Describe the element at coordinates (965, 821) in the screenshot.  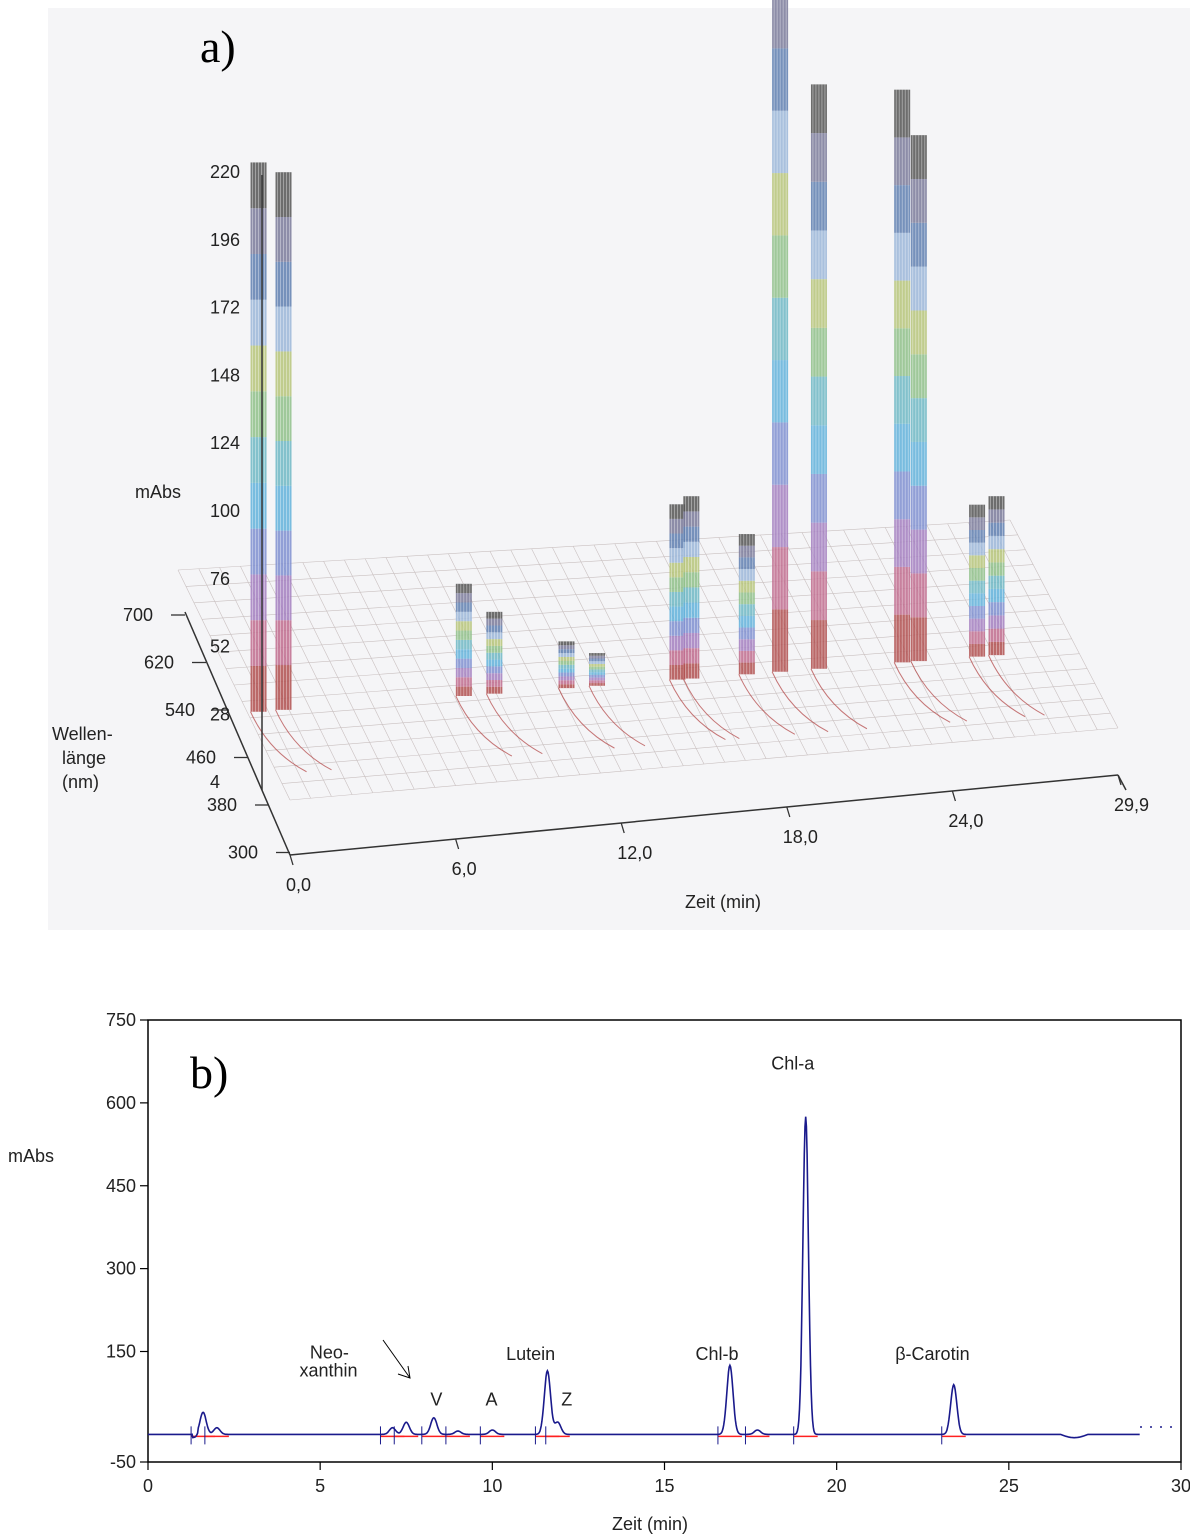
I see `time-tick-label: 24,0` at that location.